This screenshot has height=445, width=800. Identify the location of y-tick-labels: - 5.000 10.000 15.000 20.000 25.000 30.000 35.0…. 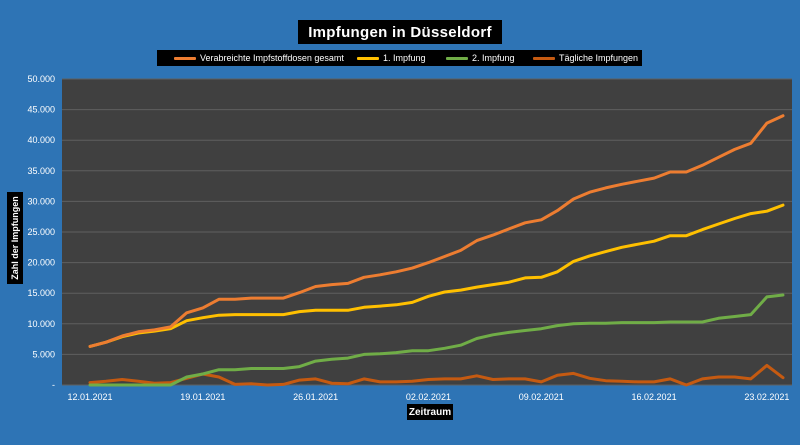
(41, 232).